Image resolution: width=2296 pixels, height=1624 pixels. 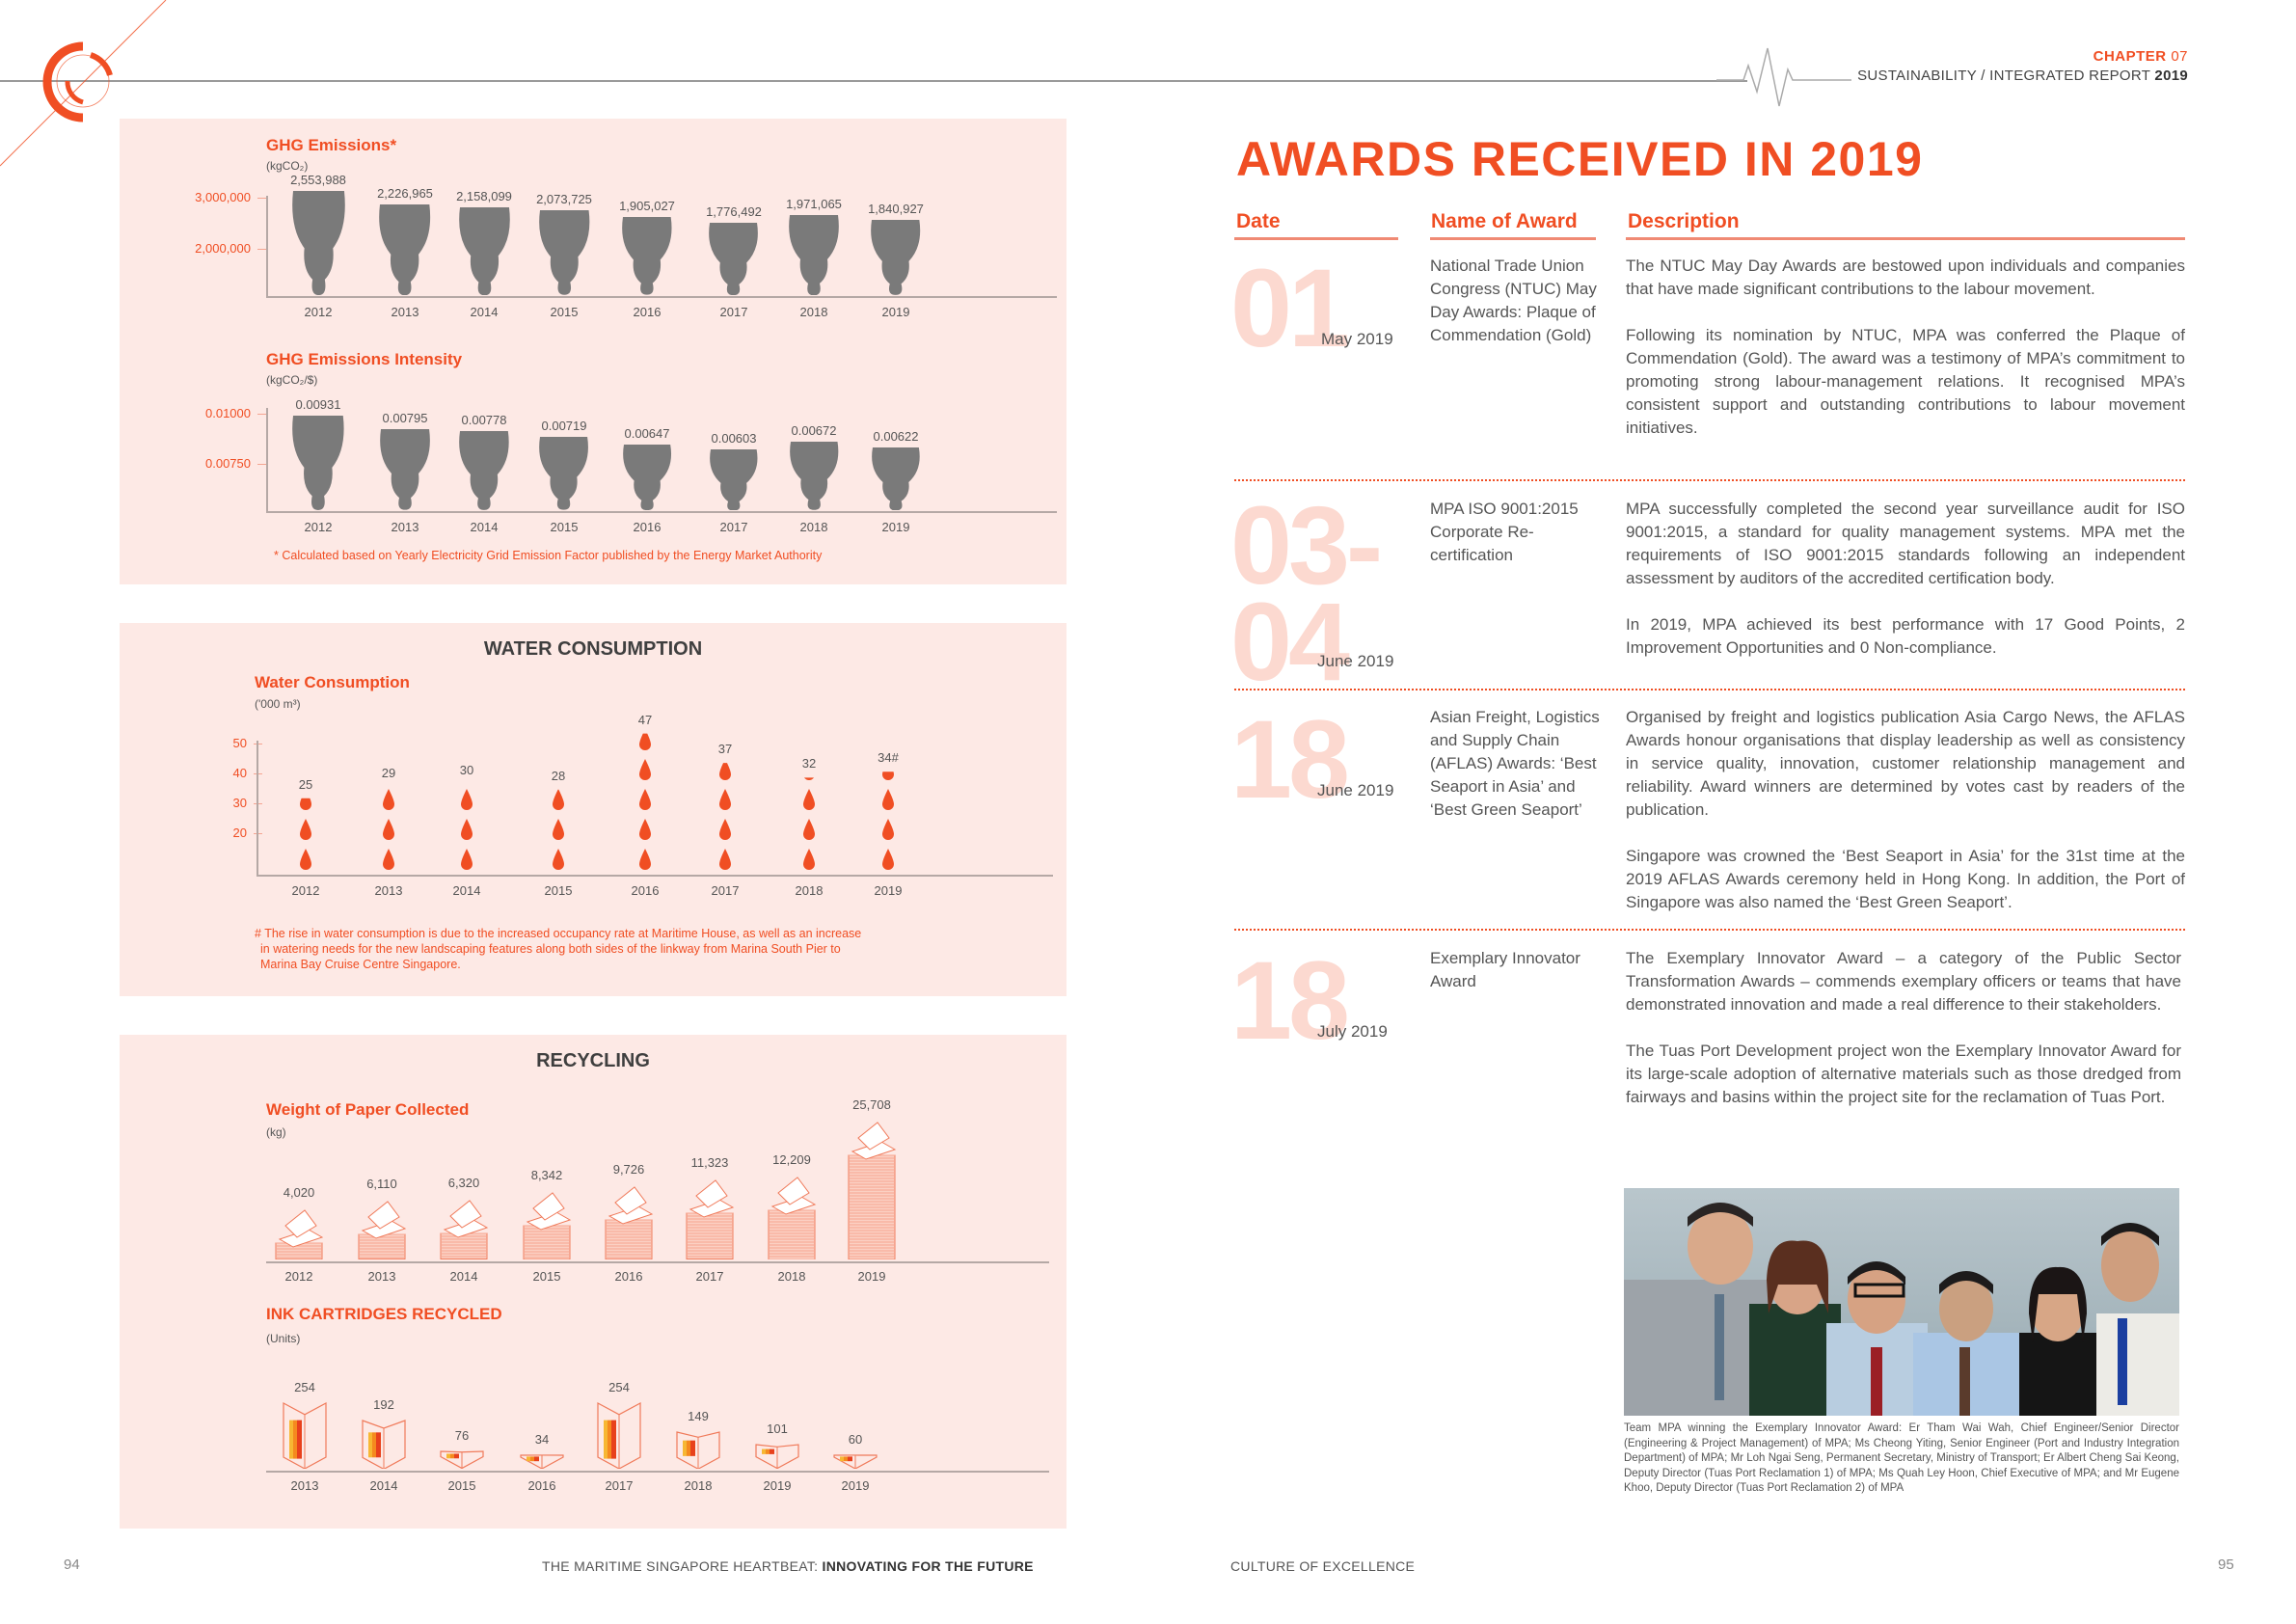 What do you see at coordinates (484, 420) in the screenshot?
I see `data-label: 0.00778` at bounding box center [484, 420].